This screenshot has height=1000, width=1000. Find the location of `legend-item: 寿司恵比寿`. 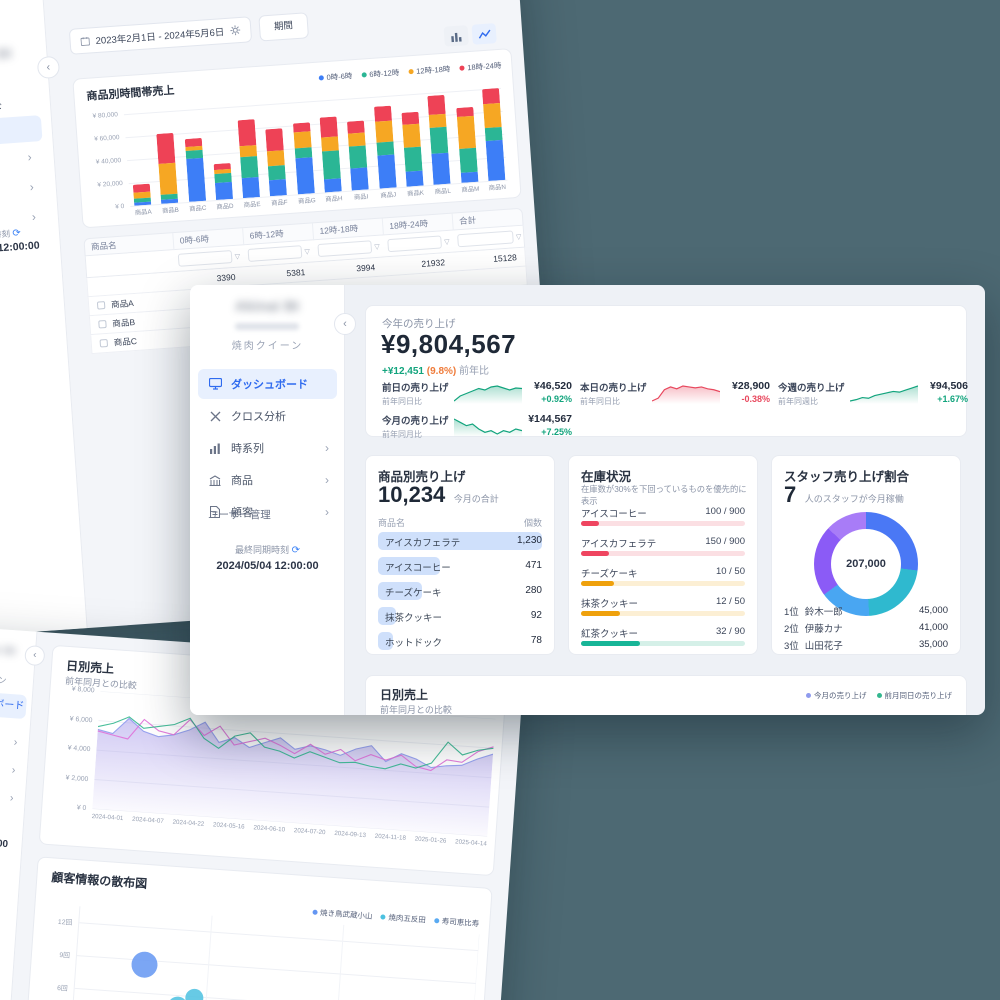

legend-item: 寿司恵比寿 is located at coordinates (456, 922).